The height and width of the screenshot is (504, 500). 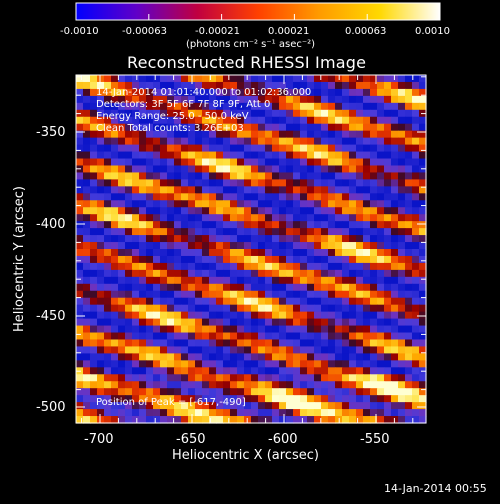 What do you see at coordinates (79, 31) in the screenshot?
I see `colorbar-tick-label: -0.0010` at bounding box center [79, 31].